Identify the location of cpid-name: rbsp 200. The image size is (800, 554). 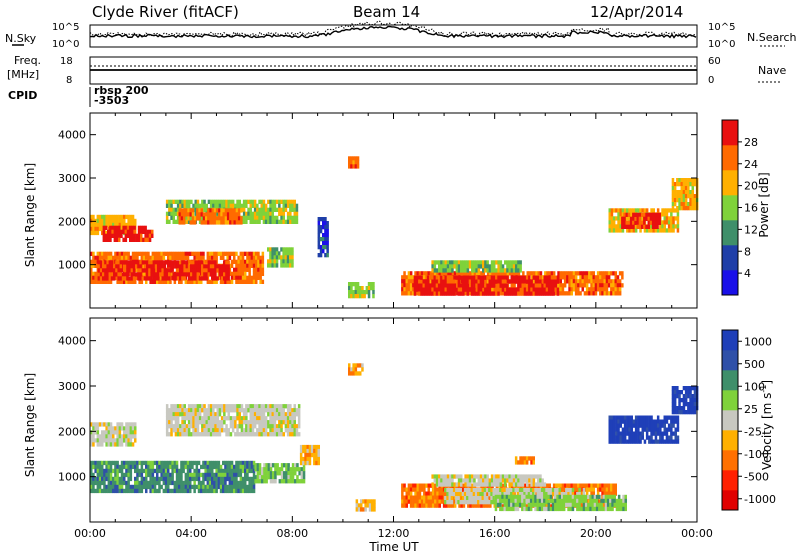
(121, 90).